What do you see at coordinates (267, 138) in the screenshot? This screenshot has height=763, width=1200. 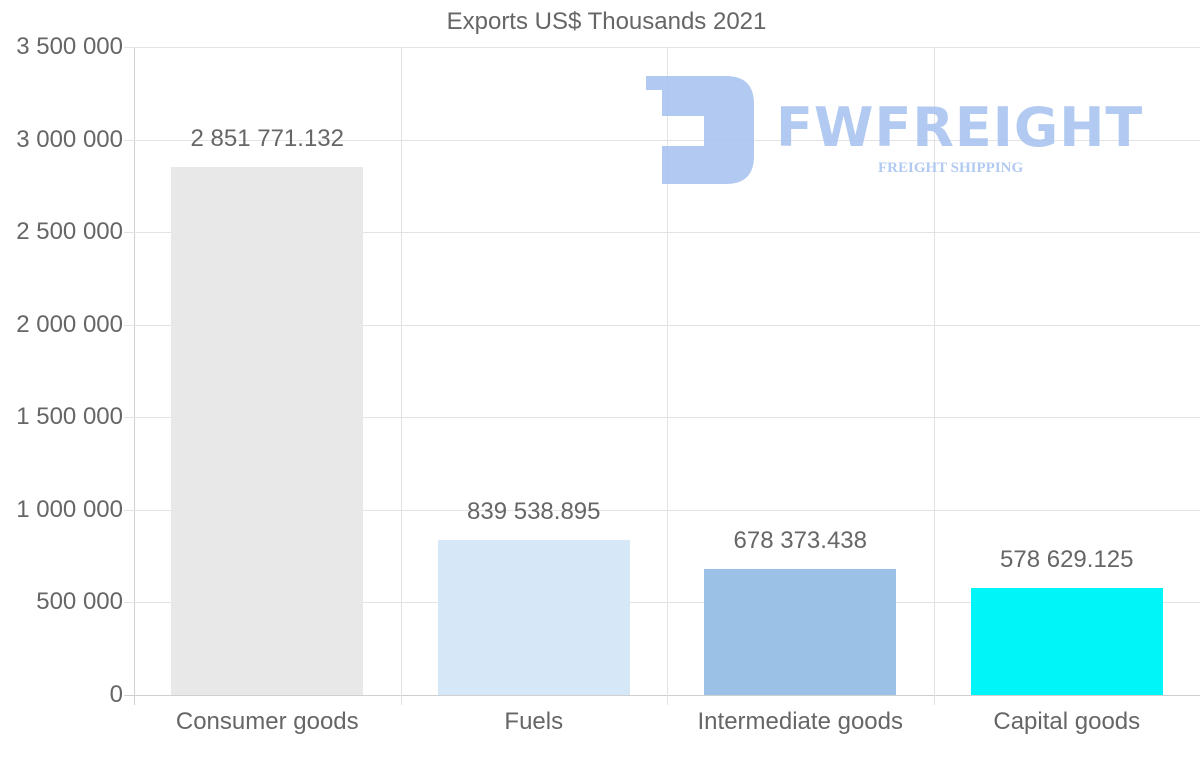 I see `bar-value-label: 2 851 771.132` at bounding box center [267, 138].